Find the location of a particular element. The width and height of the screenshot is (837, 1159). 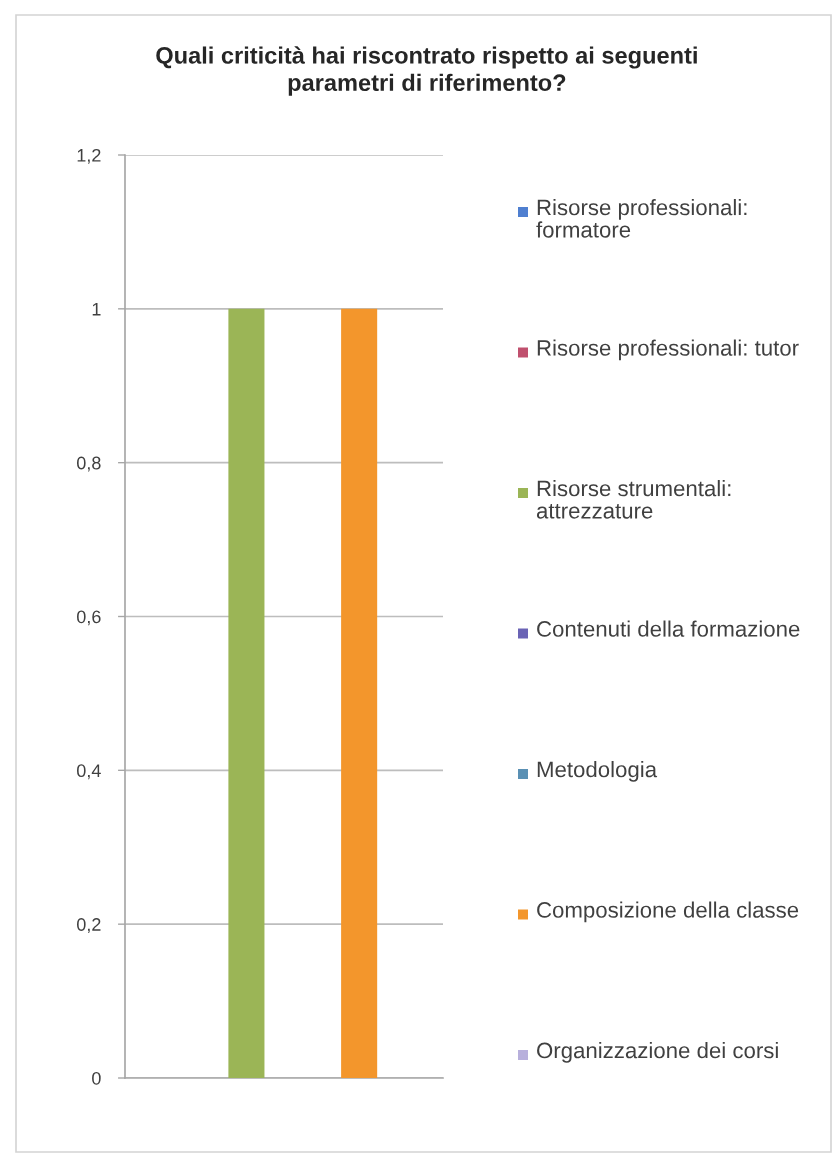

chart-title: Quali criticità hai riscontrato rispetto ai seguenti parametri di riferimento? is located at coordinates (426, 71).